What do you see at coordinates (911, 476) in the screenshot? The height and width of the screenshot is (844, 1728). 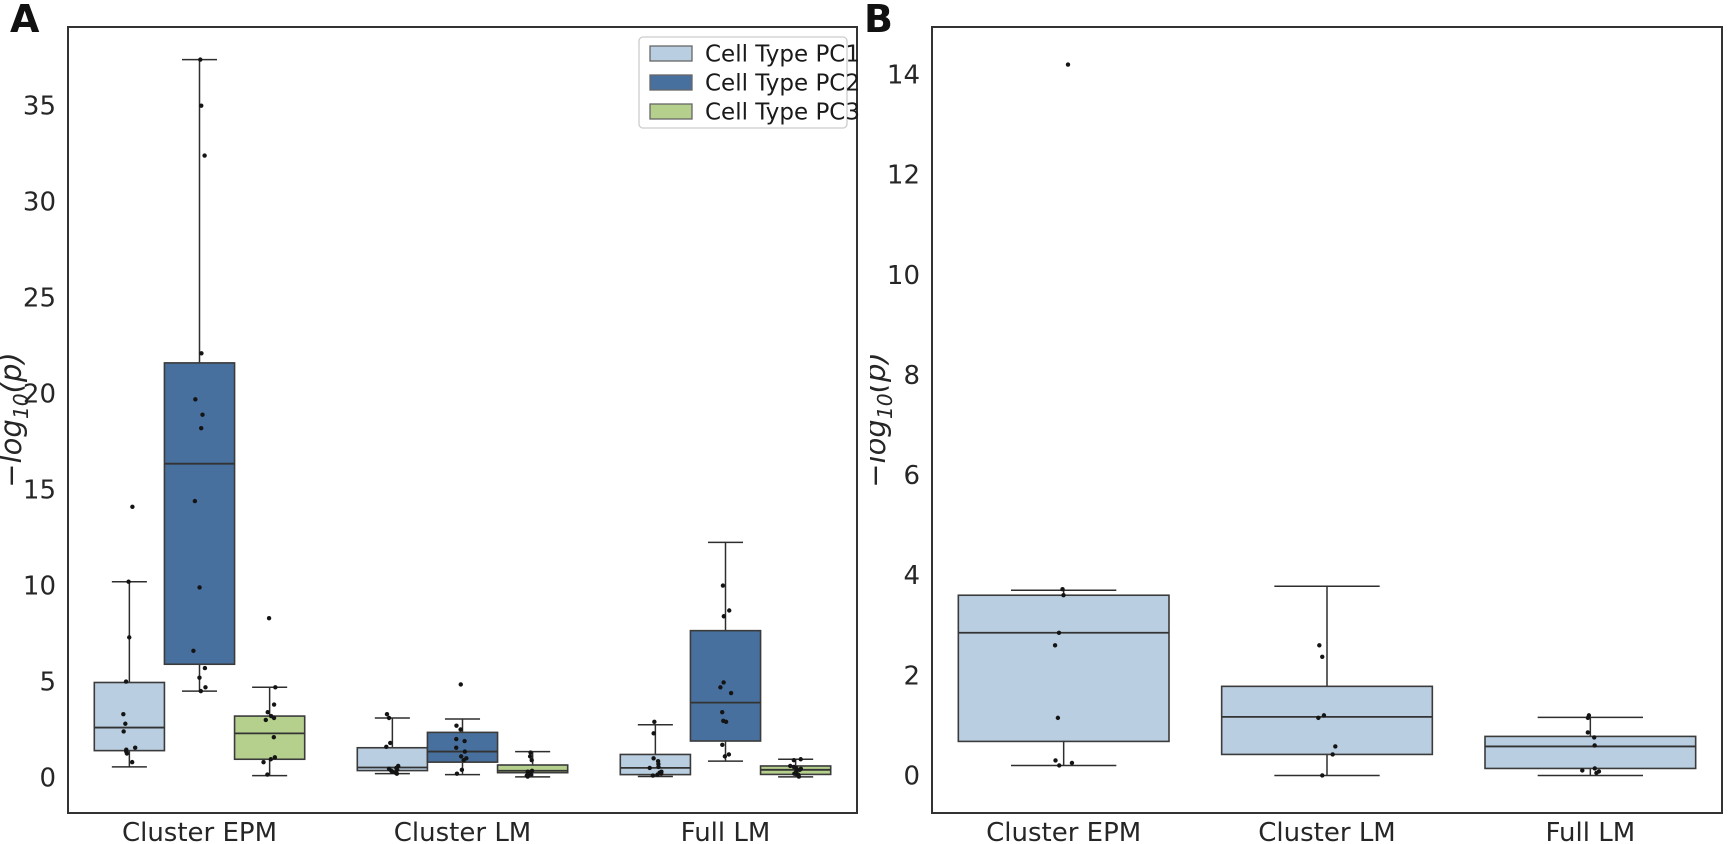 I see `y-tick-label: 6` at bounding box center [911, 476].